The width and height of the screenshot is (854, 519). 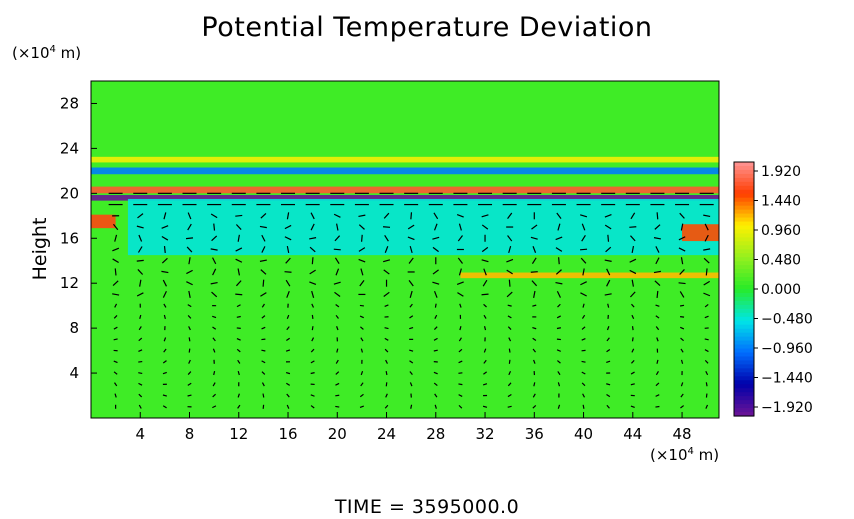 I want to click on x-tick-label: 8, so click(x=190, y=434).